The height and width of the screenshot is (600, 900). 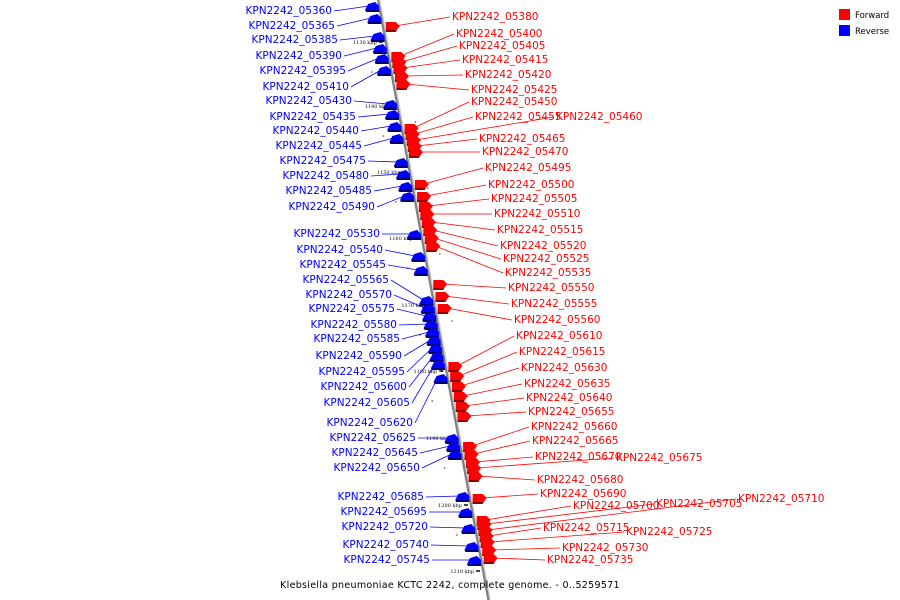 I want to click on reverse-gene-label: KPN2242_05695, so click(x=384, y=512).